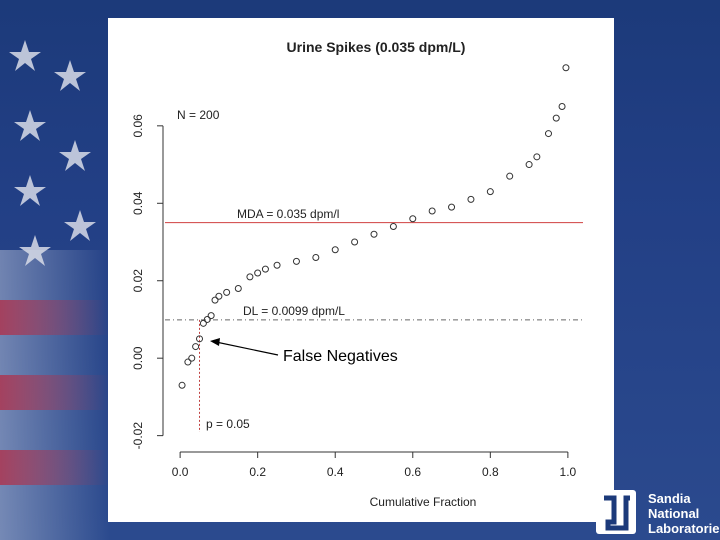  What do you see at coordinates (215, 342) in the screenshot?
I see `arrow-head` at bounding box center [215, 342].